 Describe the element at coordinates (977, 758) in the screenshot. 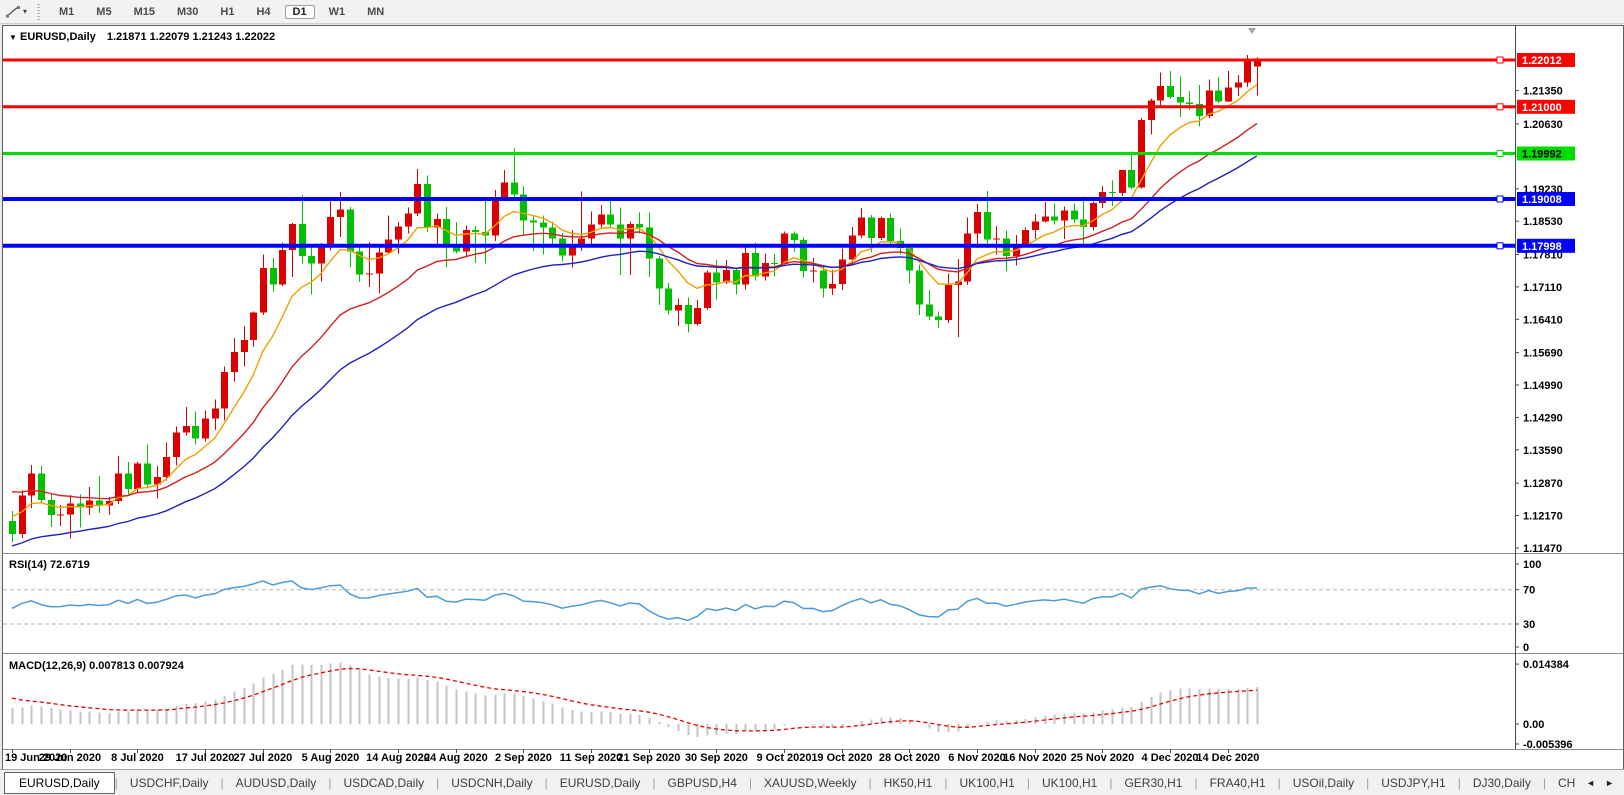

I see `date-tick-label: 6 Nov 2020` at that location.